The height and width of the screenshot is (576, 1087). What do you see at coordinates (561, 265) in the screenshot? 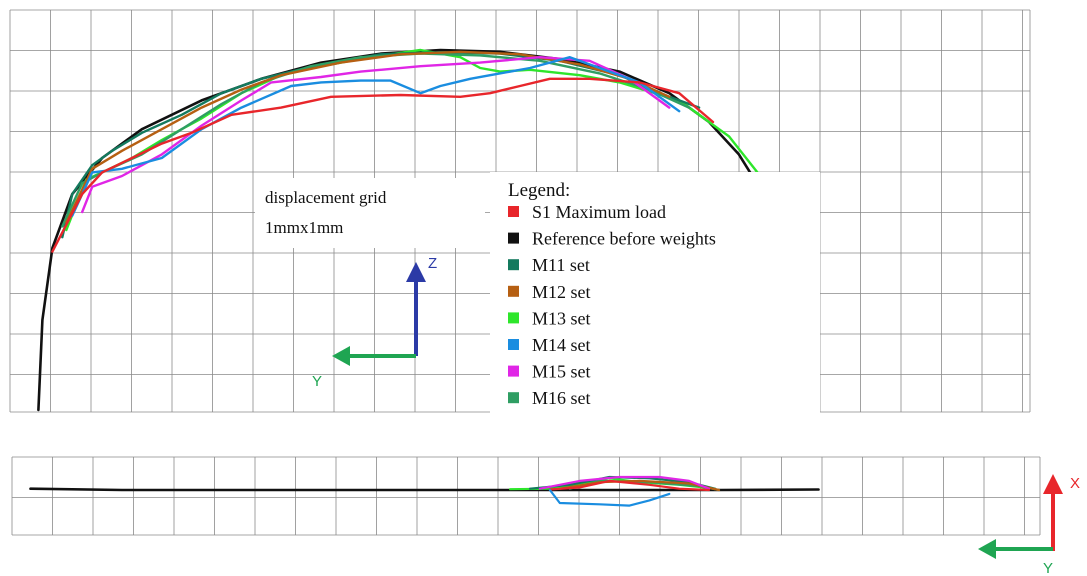
I see `legend-label-m11: M11 set` at bounding box center [561, 265].